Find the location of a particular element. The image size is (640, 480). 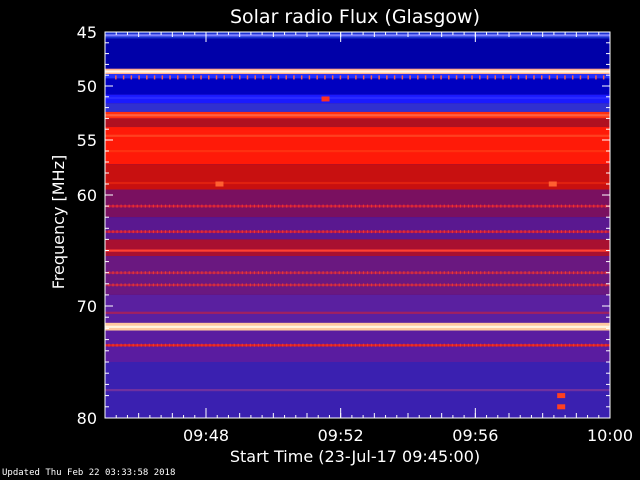

y-tick-label: 60 is located at coordinates (87, 195).